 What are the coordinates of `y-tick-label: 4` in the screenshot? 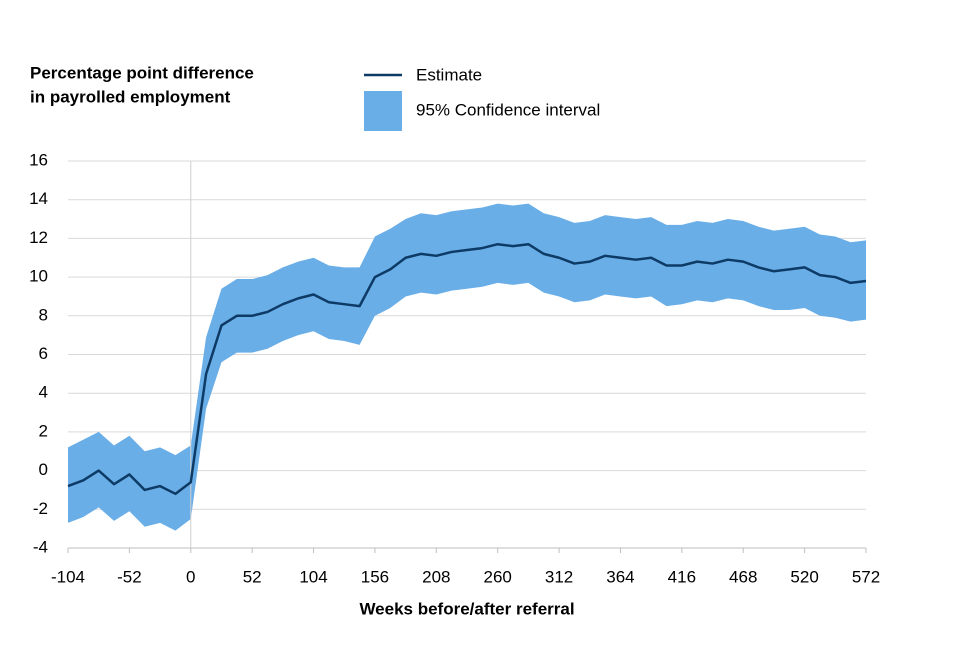 It's located at (43, 392).